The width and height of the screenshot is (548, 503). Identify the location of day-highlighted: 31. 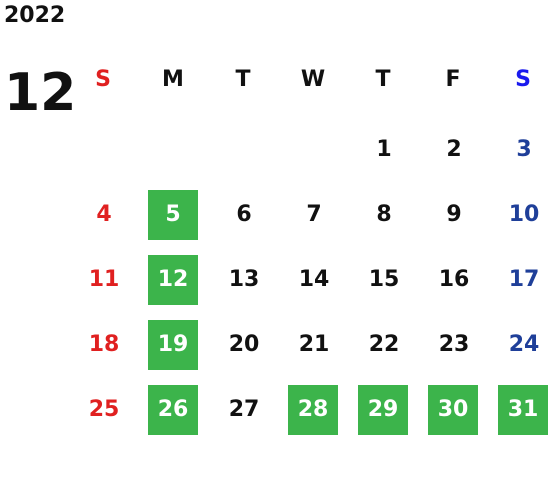
(523, 410).